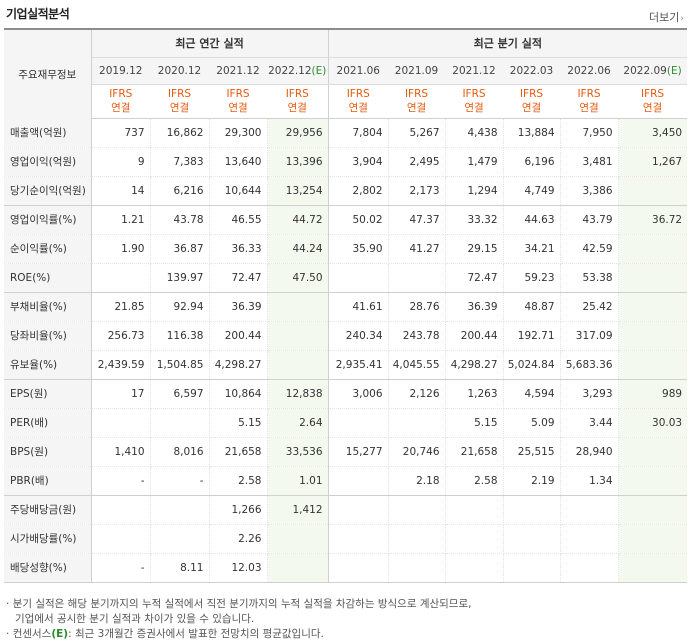  Describe the element at coordinates (48, 423) in the screenshot. I see `row-label: PER(배)` at that location.